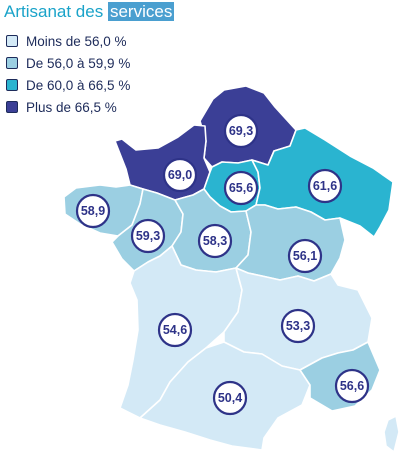  Describe the element at coordinates (78, 63) in the screenshot. I see `legend-label: De 56,0 à 59,9 %` at that location.